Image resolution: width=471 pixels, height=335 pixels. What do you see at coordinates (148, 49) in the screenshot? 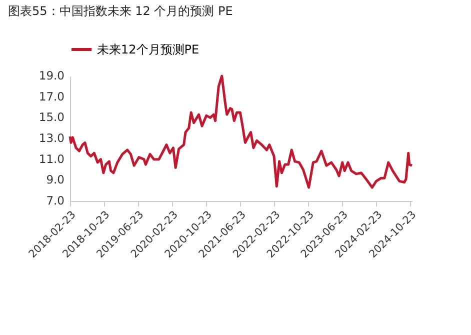
I see `legend-label: 未来12个月预测PE` at bounding box center [148, 49].